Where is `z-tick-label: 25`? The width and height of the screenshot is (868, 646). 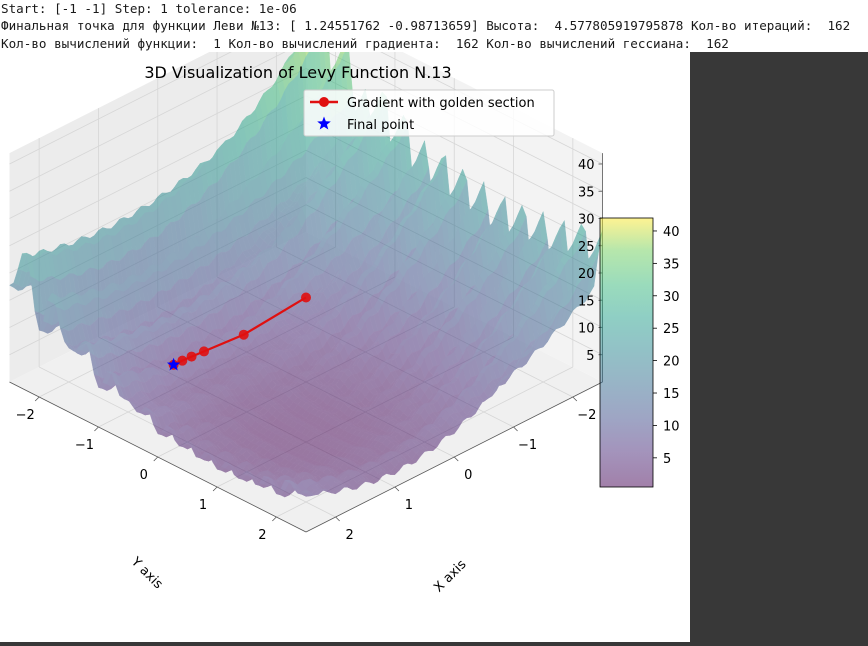 z-tick-label: 25 is located at coordinates (586, 247).